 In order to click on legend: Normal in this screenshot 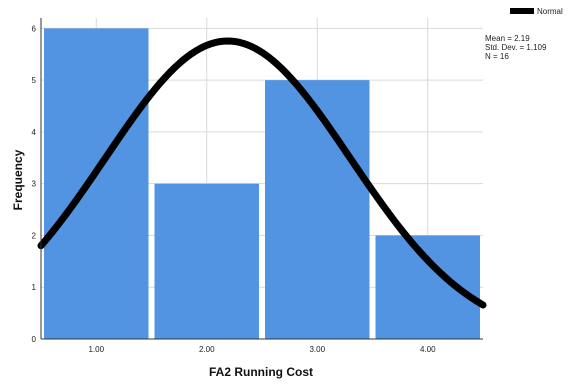, I will do `click(536, 11)`.